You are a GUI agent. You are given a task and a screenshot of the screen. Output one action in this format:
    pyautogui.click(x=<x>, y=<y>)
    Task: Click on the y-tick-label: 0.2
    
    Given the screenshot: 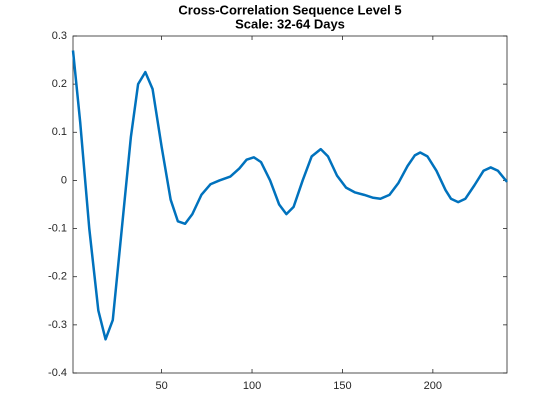 What is the action you would take?
    pyautogui.click(x=59, y=84)
    